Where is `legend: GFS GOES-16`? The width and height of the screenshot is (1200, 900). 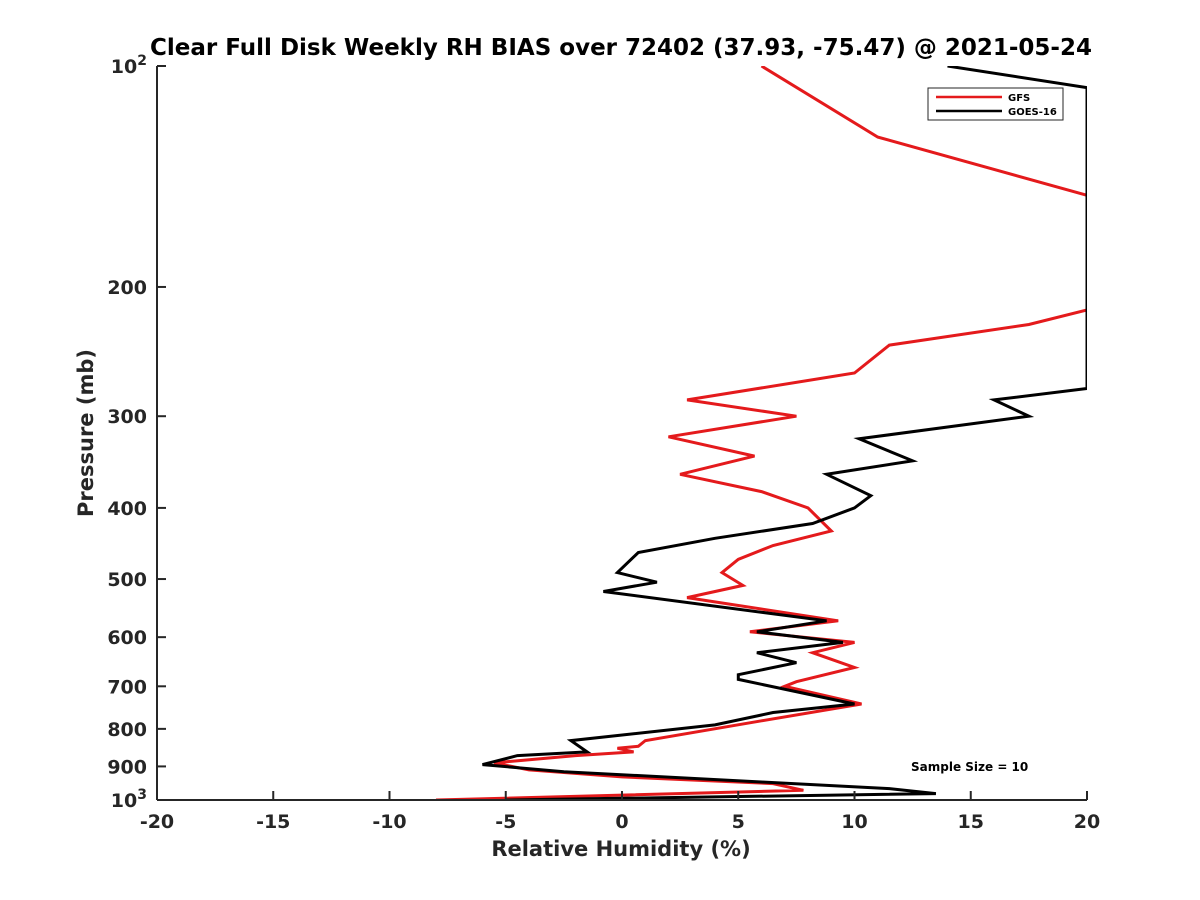
legend: GFS GOES-16 is located at coordinates (995, 104).